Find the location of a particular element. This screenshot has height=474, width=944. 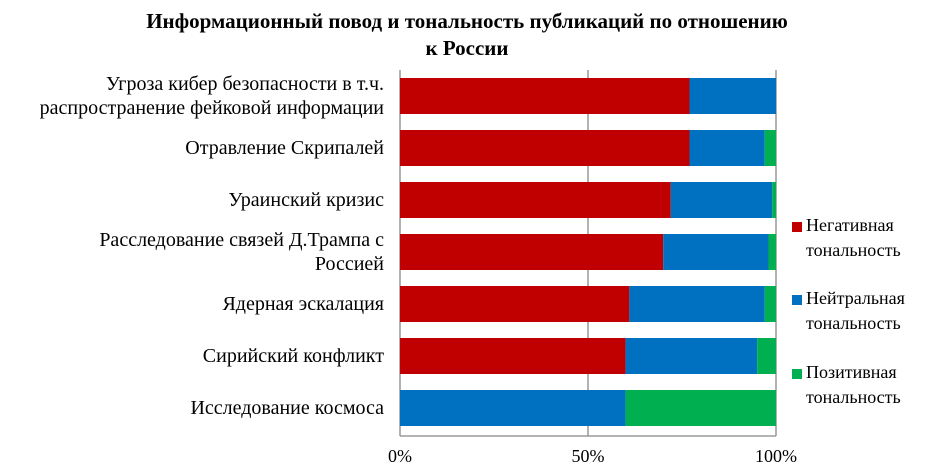

category-label-line: Россией is located at coordinates (349, 264).